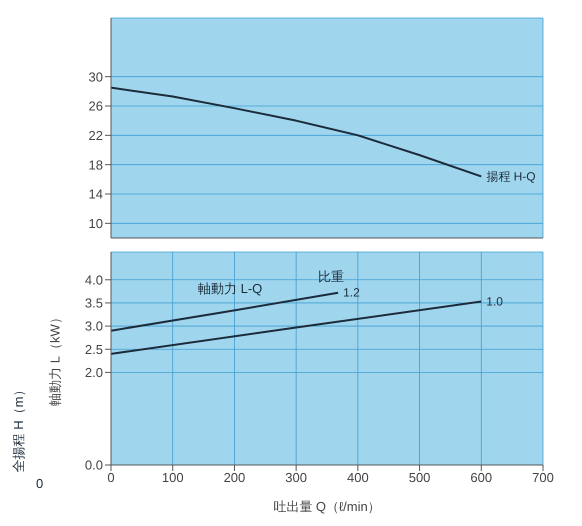 Image resolution: width=582 pixels, height=526 pixels. Describe the element at coordinates (296, 132) in the screenshot. I see `line-series` at that location.